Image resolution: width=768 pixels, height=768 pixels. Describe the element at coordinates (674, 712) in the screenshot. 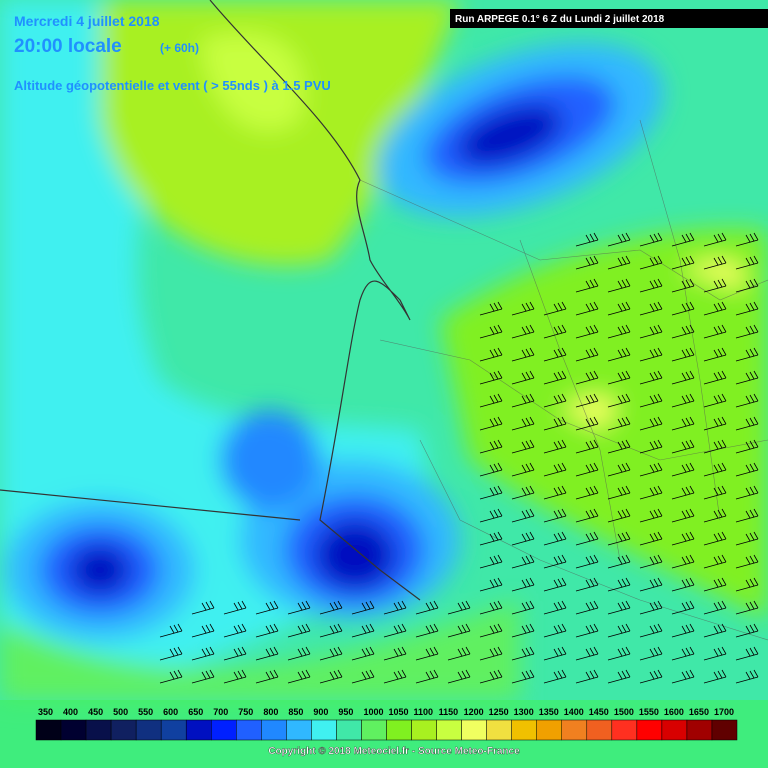

I see `legend-label: 1600` at that location.